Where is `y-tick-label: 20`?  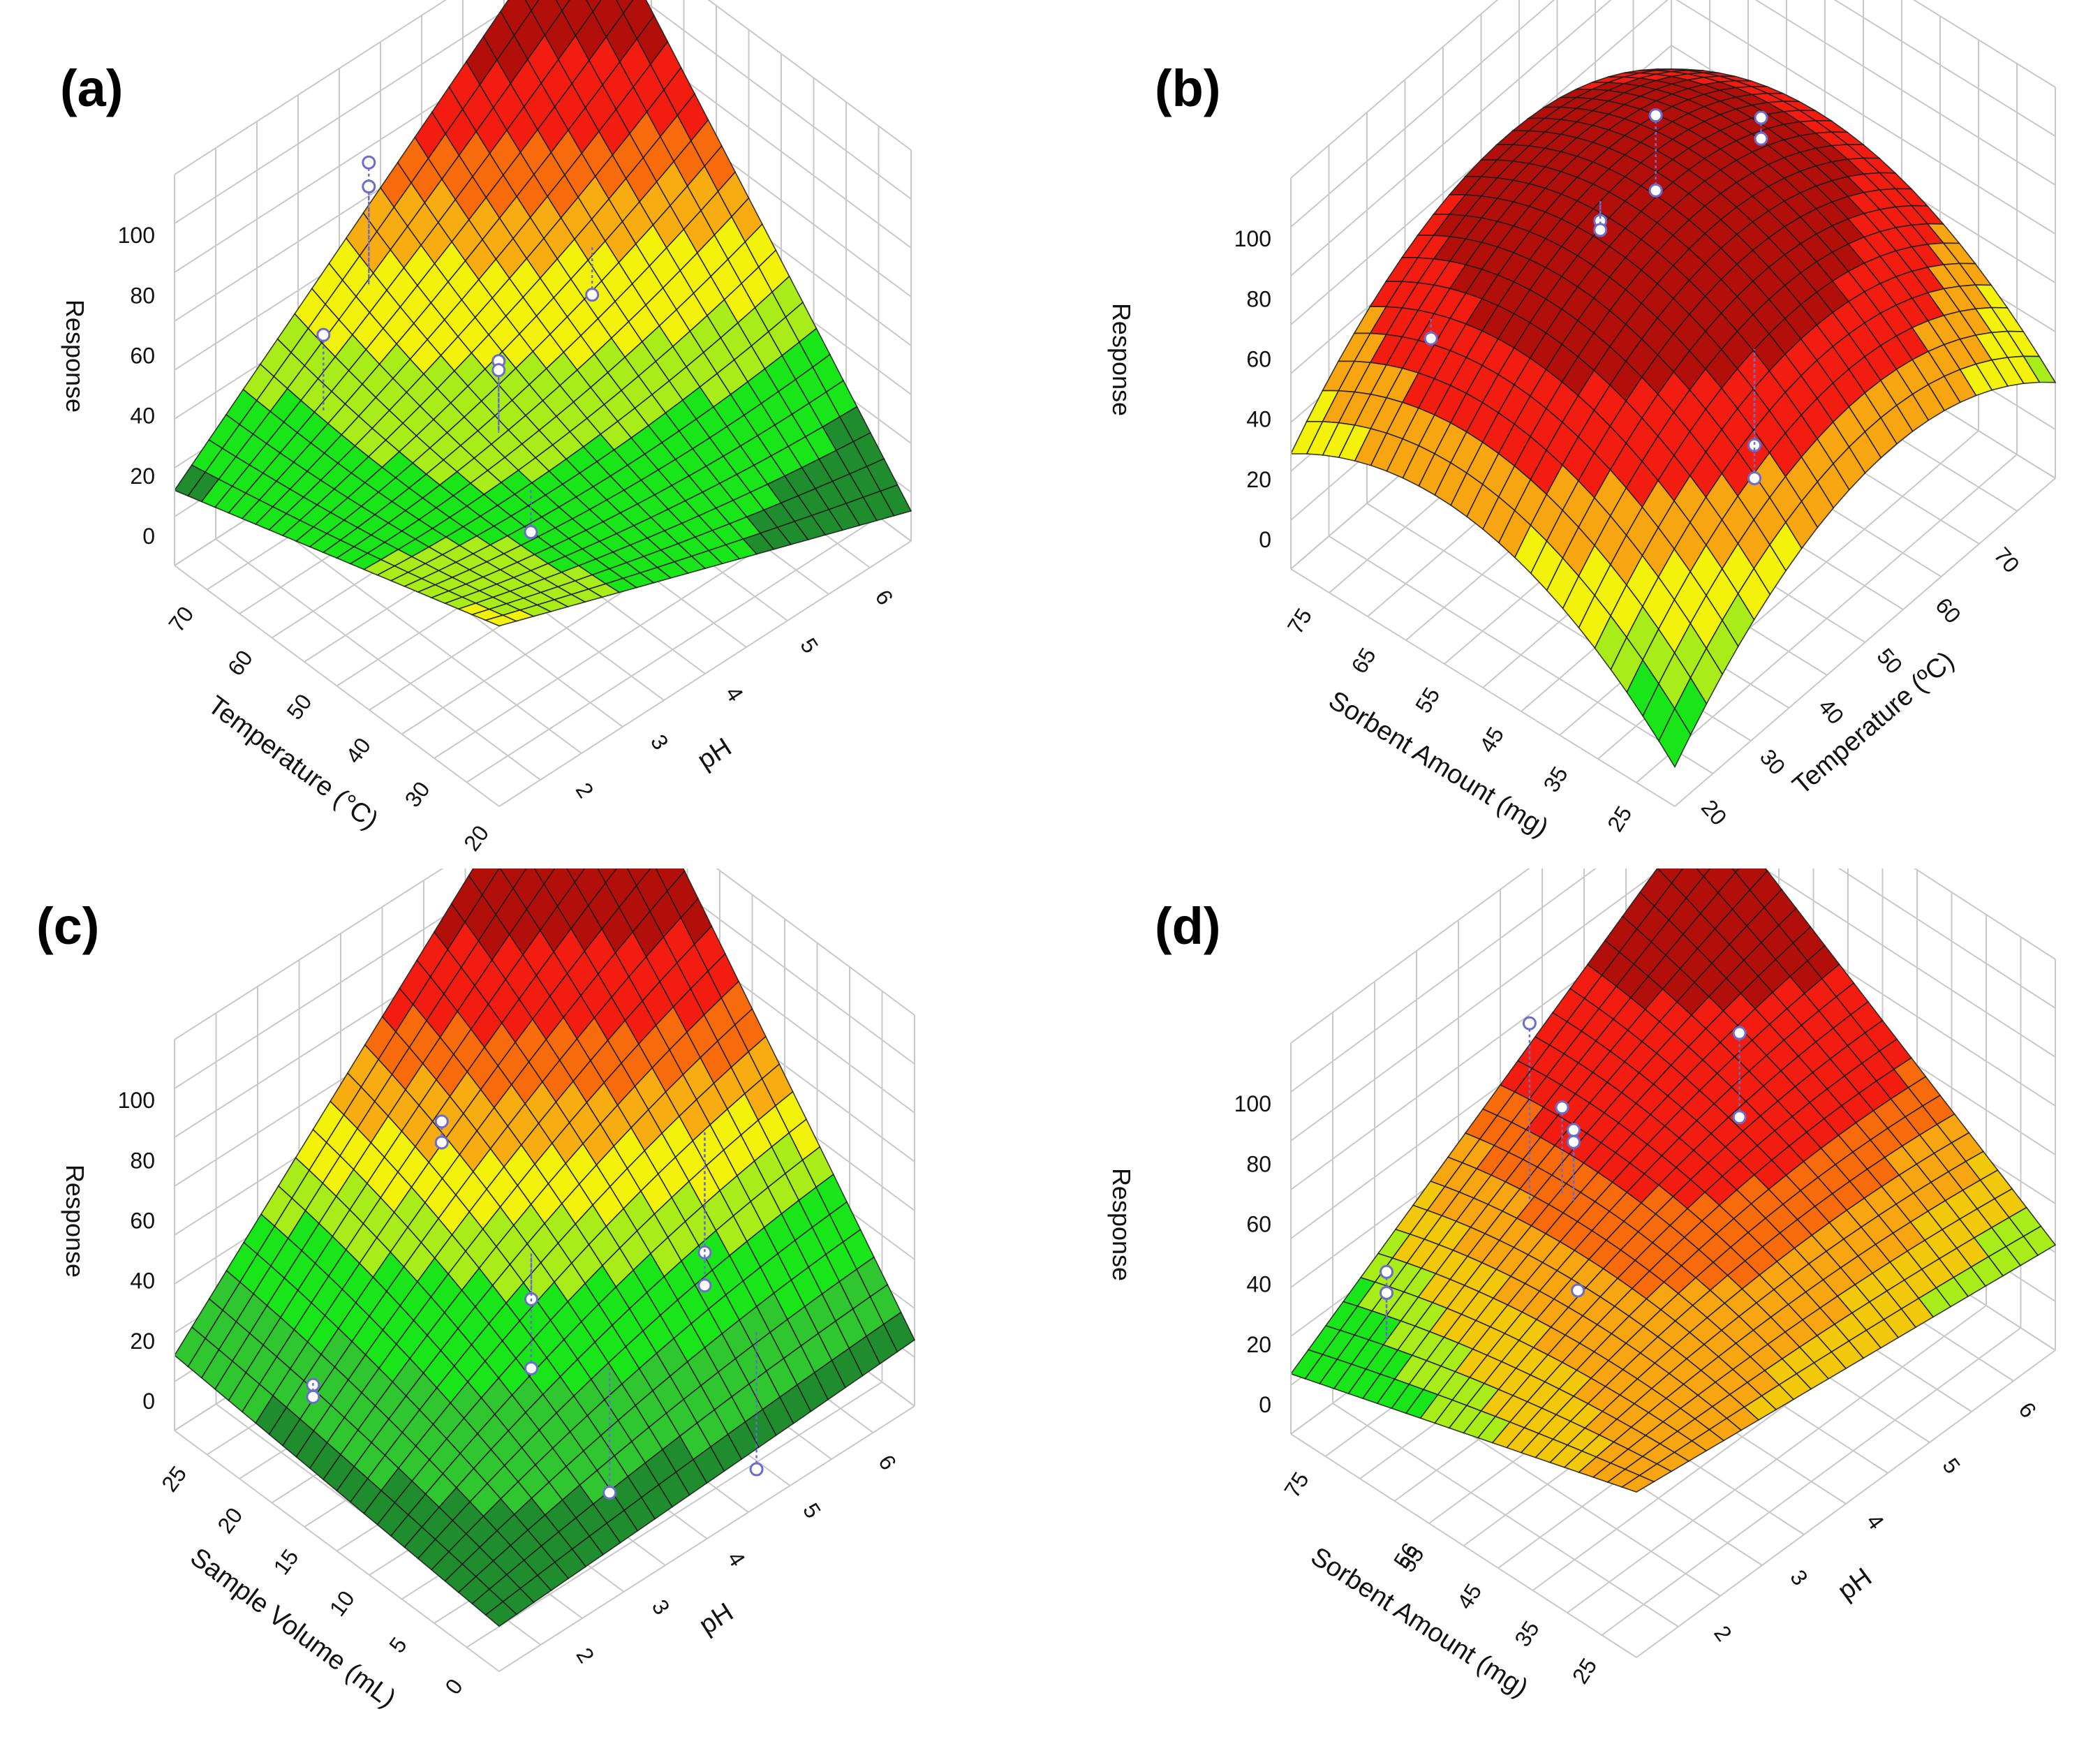
y-tick-label: 20 is located at coordinates (476, 837).